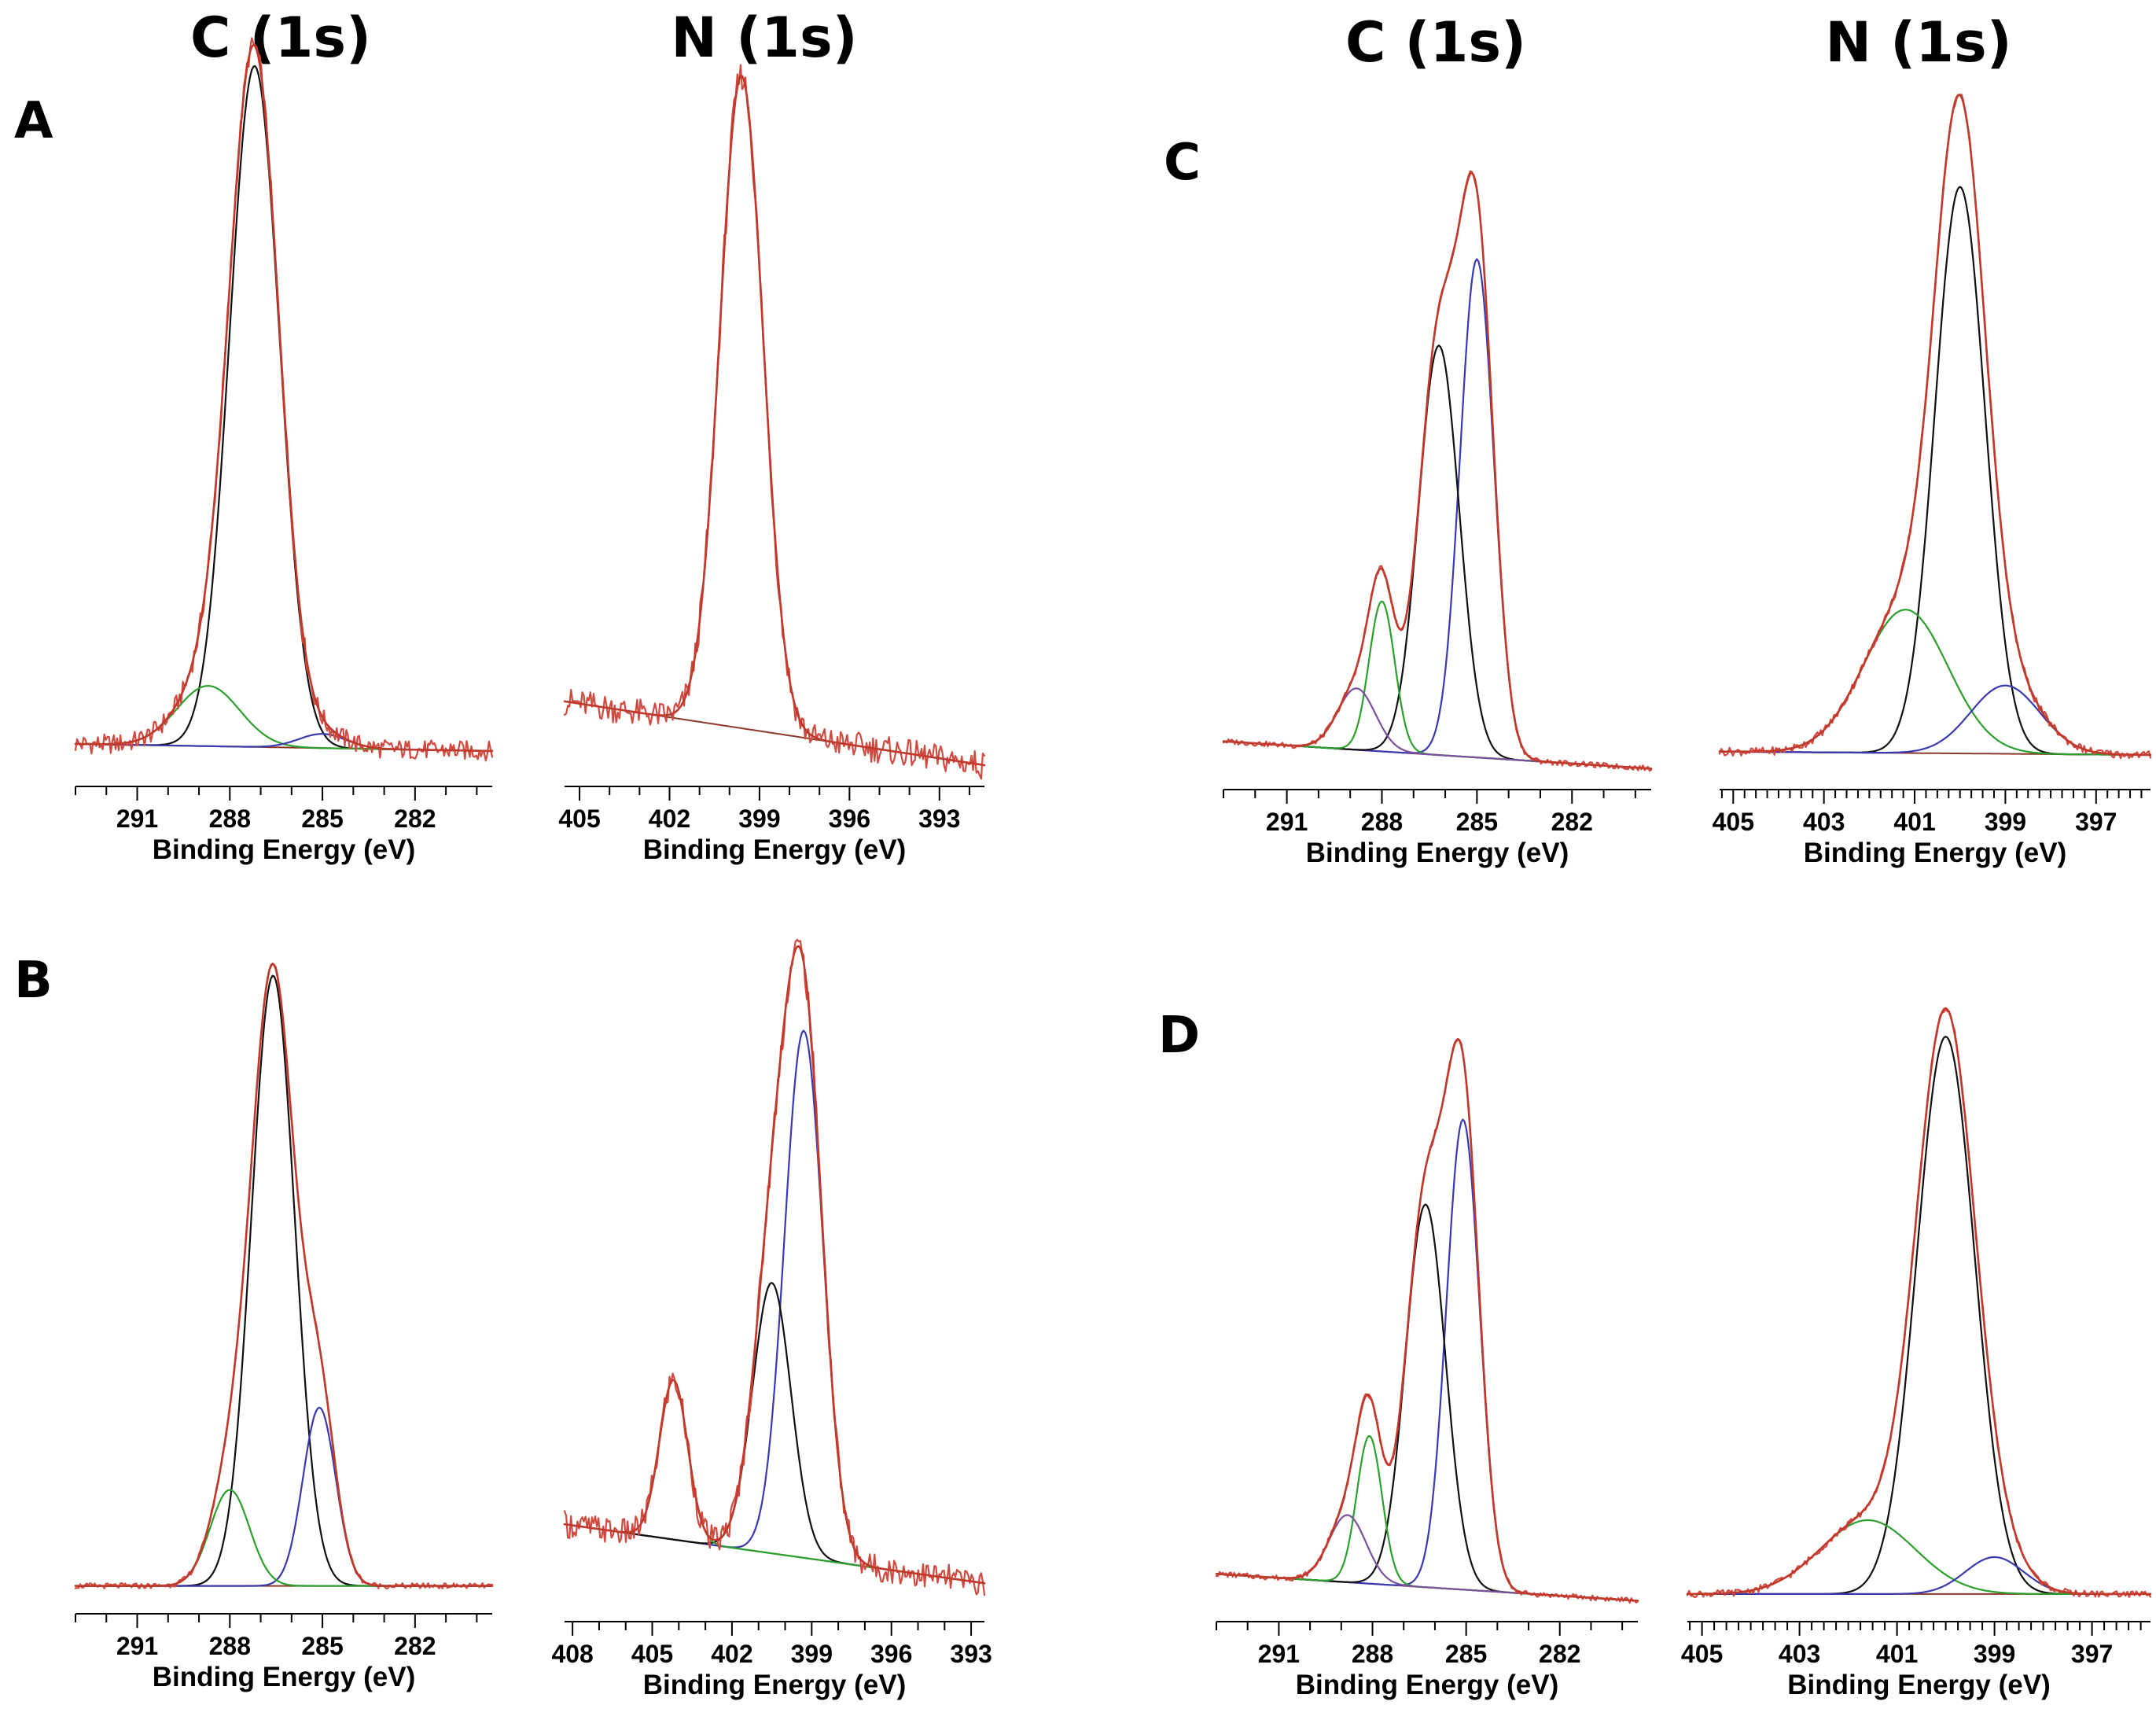 This screenshot has height=1716, width=2156. Describe the element at coordinates (764, 38) in the screenshot. I see `column-title-n1s-left: N (1s)` at that location.